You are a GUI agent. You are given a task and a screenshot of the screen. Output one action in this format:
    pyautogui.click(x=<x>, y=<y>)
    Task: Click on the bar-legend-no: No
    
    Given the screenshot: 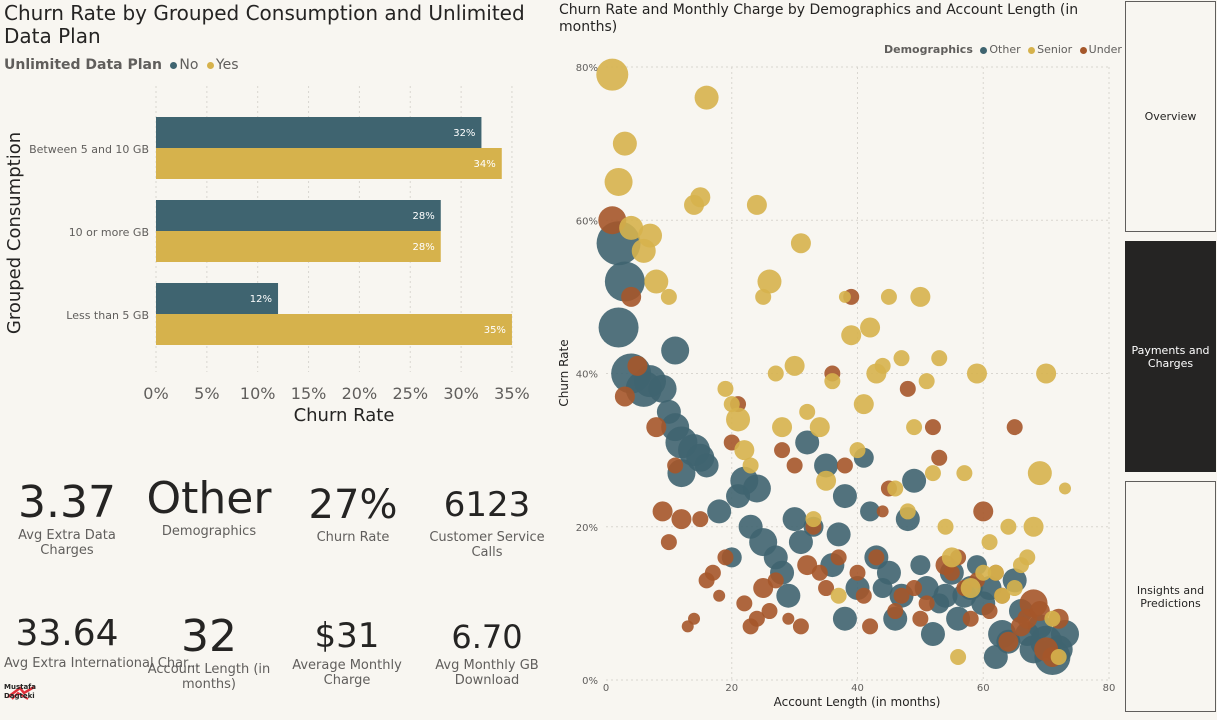 What is the action you would take?
    pyautogui.click(x=189, y=65)
    